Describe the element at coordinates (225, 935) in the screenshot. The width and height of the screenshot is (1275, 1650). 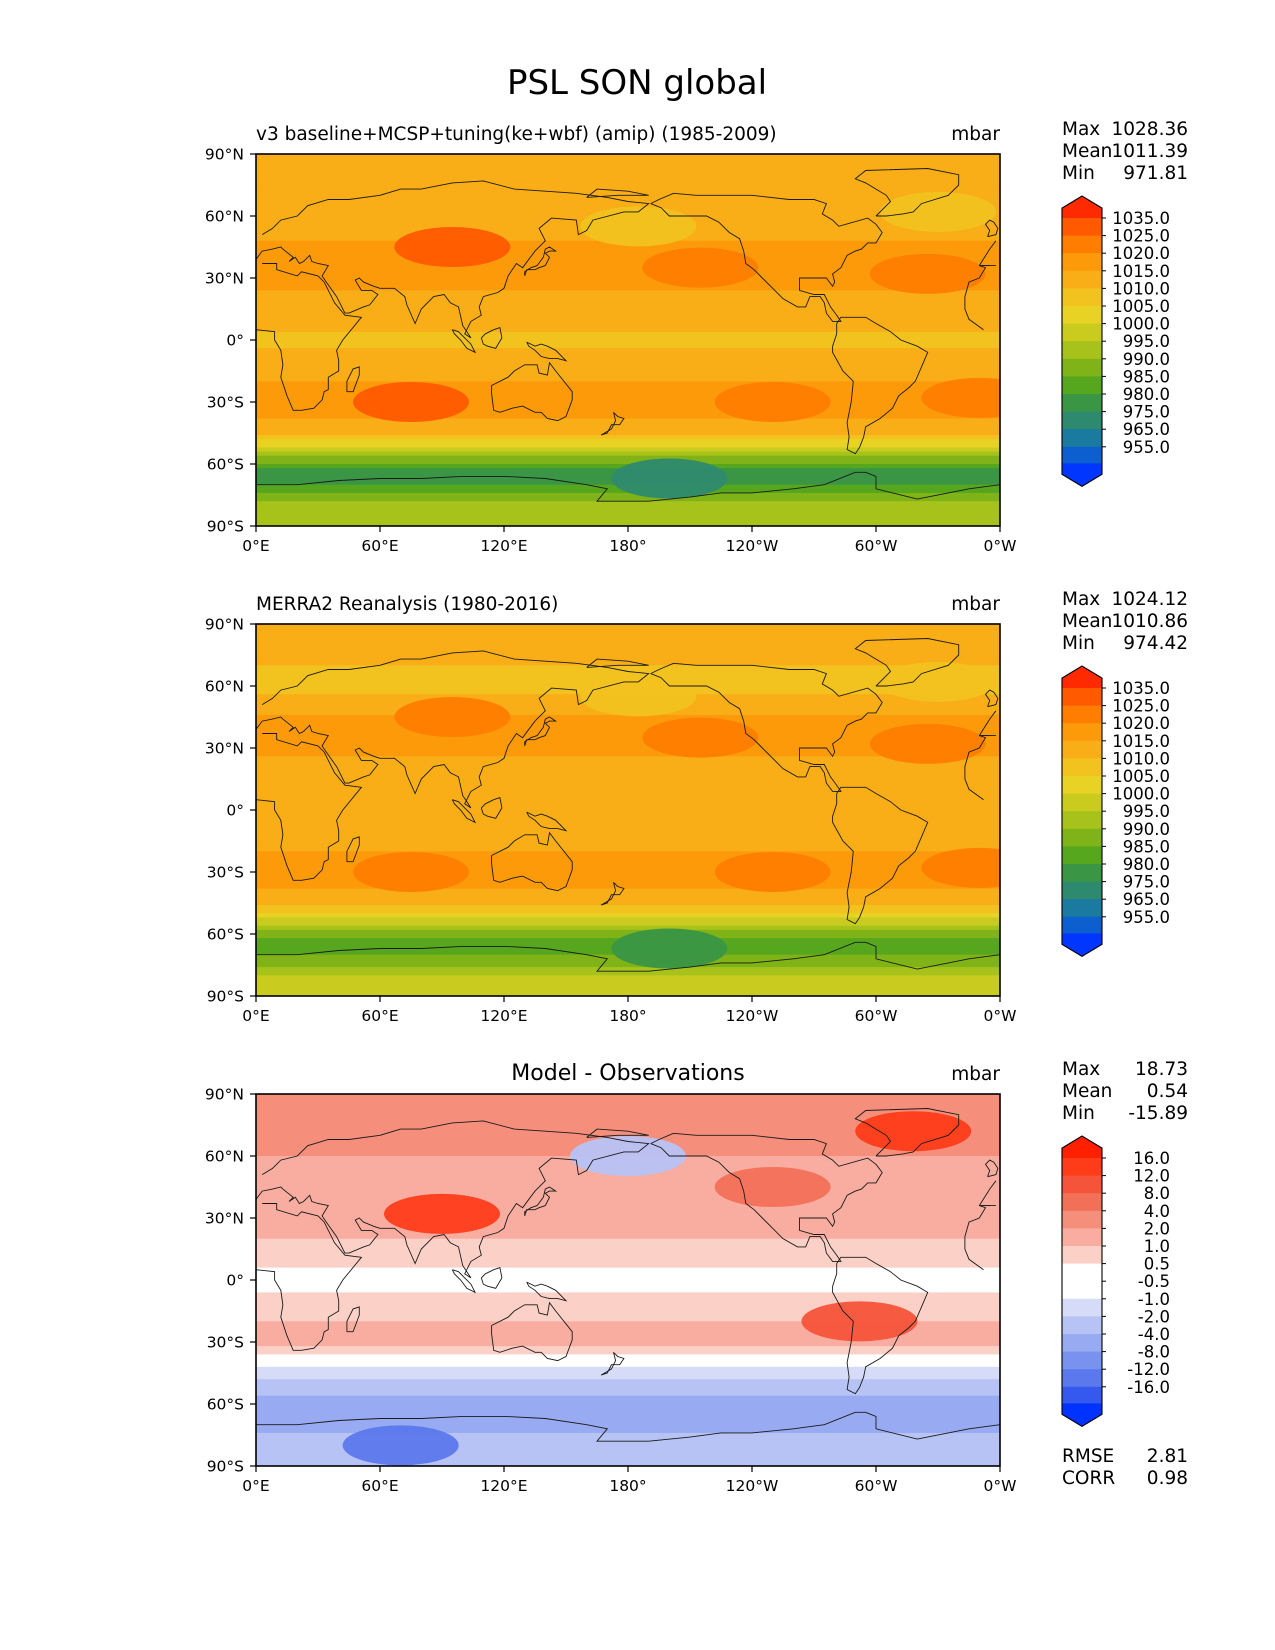
I see `y-tick-label: 60°S` at that location.